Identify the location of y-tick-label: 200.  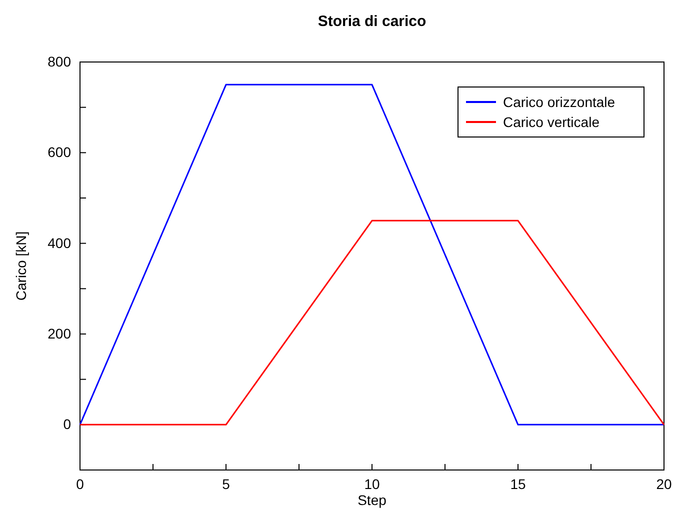
(60, 333).